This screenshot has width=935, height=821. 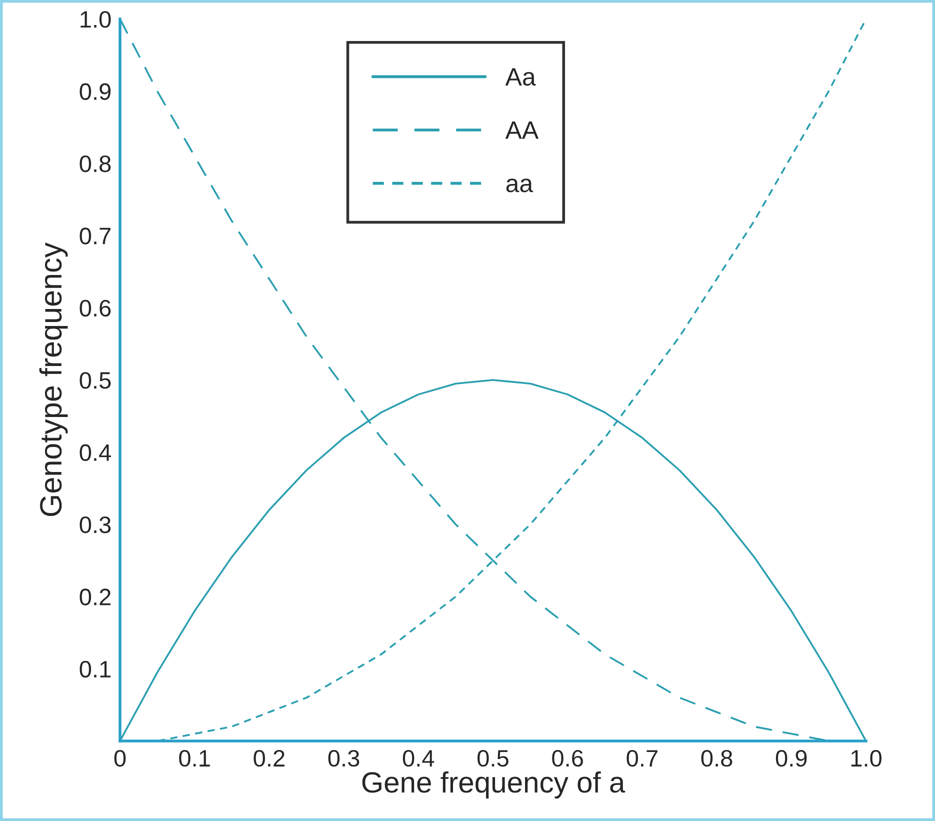 I want to click on y-tick-label: 1.0, so click(x=95, y=19).